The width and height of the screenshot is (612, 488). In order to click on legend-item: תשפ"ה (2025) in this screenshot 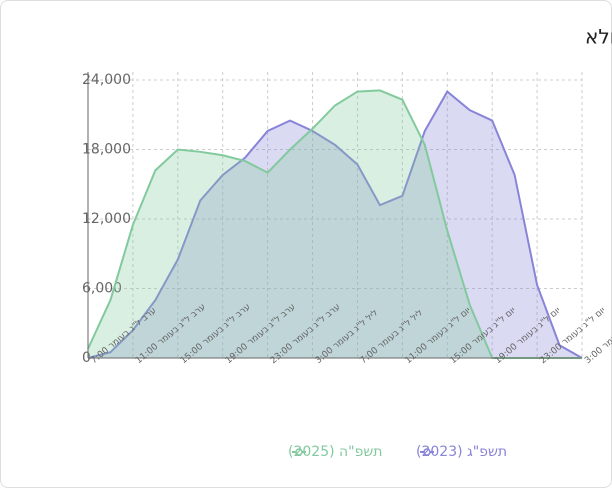, I will do `click(335, 452)`.